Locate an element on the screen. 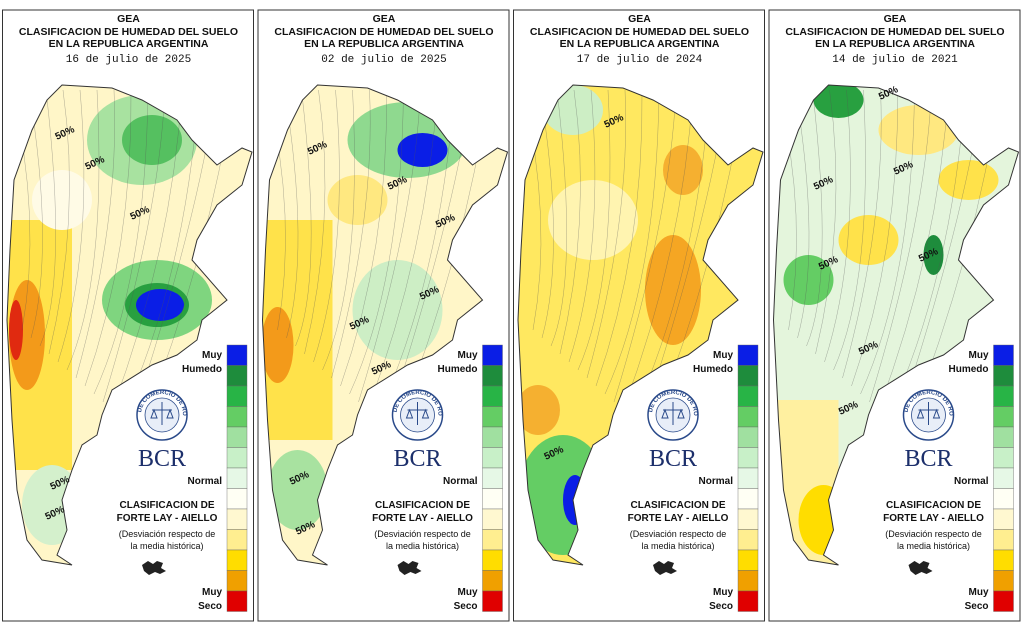  date: 17 de julio de 2024 is located at coordinates (640, 60).